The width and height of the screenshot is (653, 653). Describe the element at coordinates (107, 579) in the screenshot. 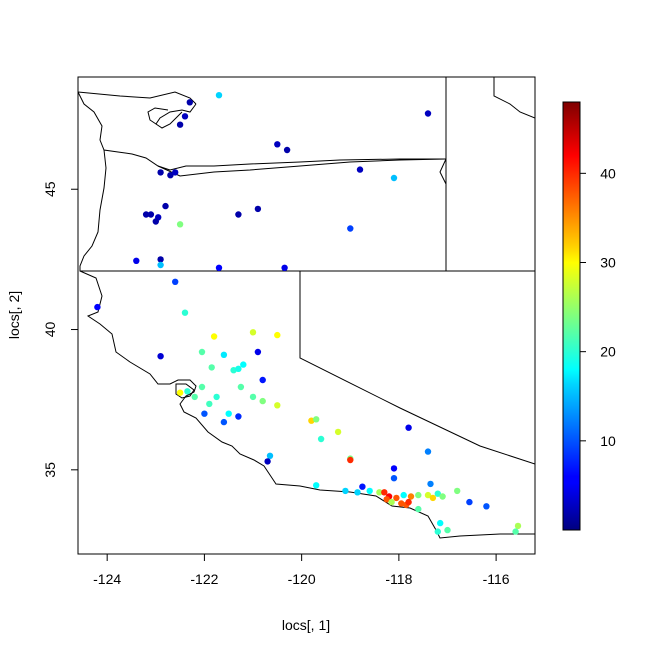

I see `x-tick-label: -124` at that location.